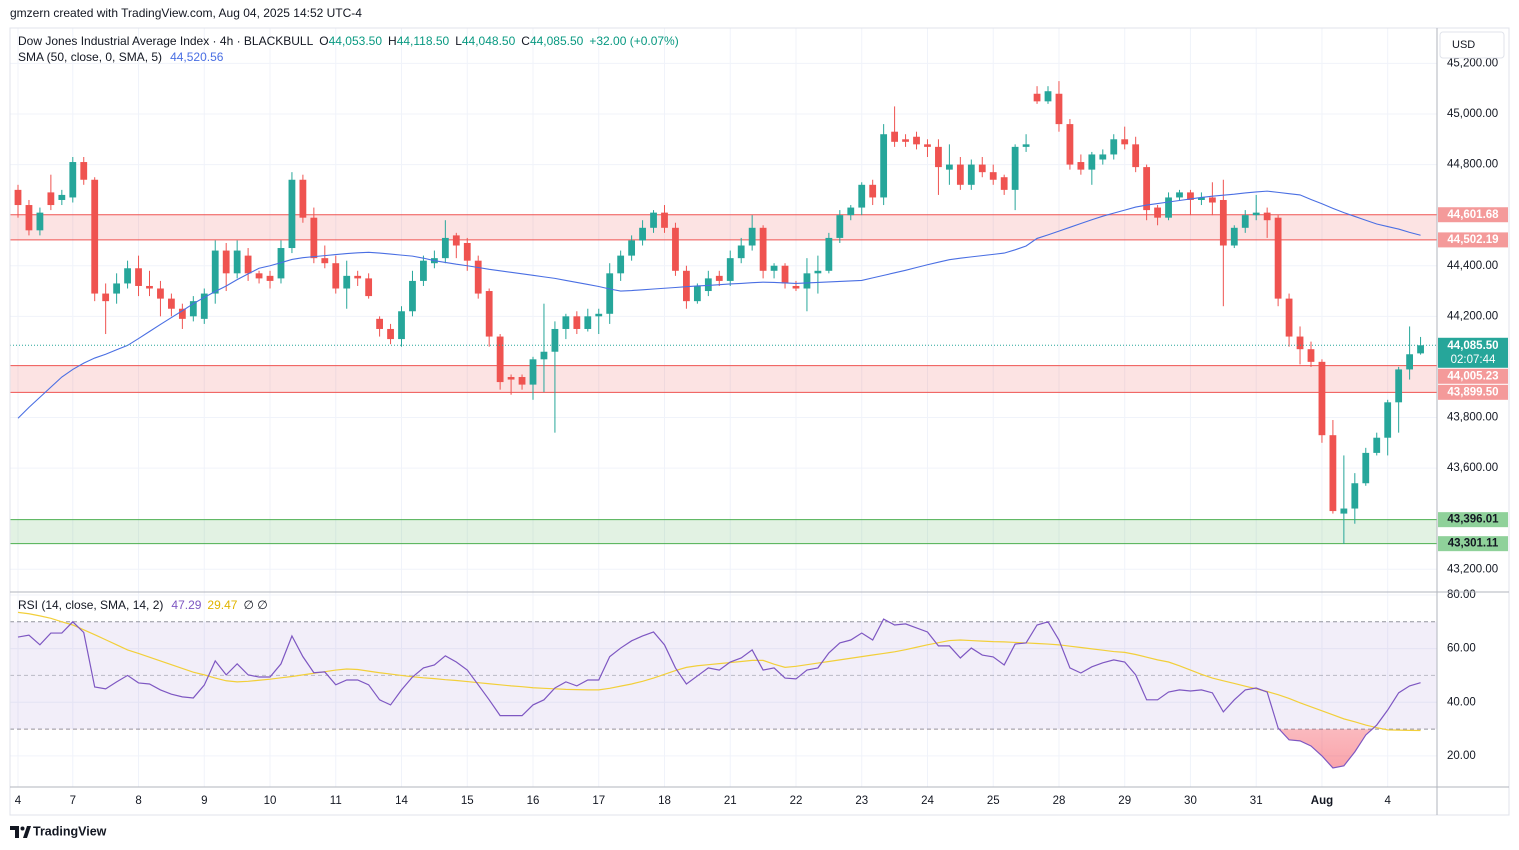 The height and width of the screenshot is (850, 1519). I want to click on x-tick-label: 9, so click(204, 801).